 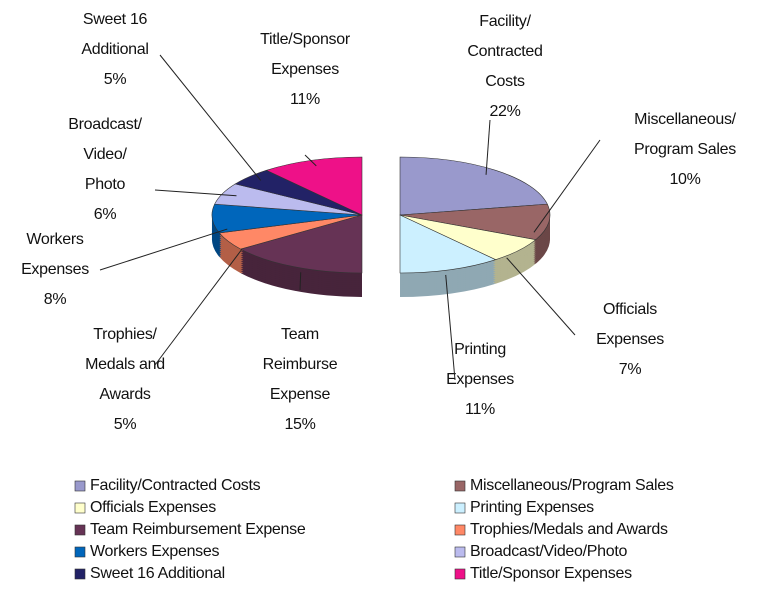 What do you see at coordinates (299, 424) in the screenshot?
I see `value-label: 15%` at bounding box center [299, 424].